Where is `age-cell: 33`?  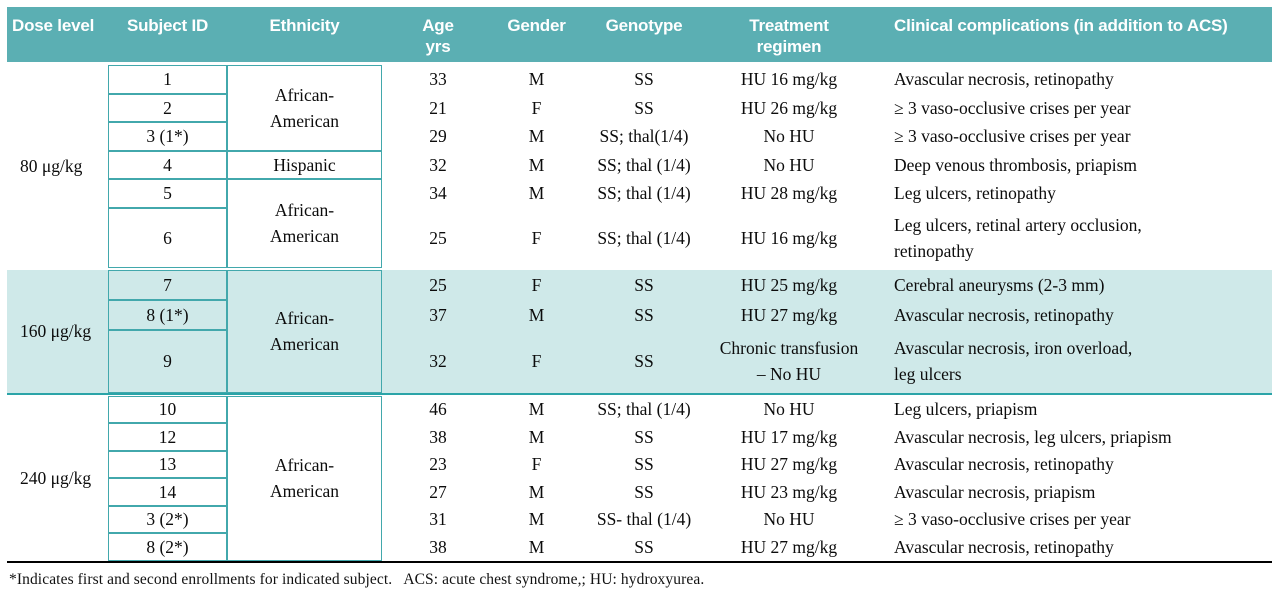 age-cell: 33 is located at coordinates (438, 79).